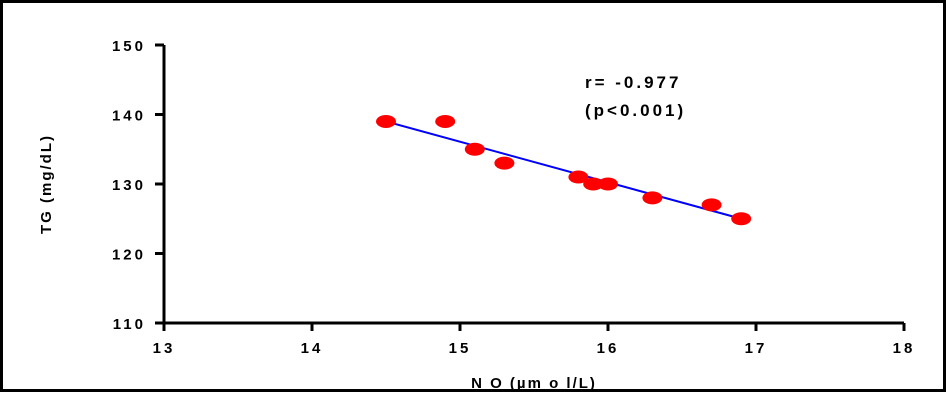 This screenshot has height=395, width=946. What do you see at coordinates (608, 348) in the screenshot?
I see `x-tick-label: 16` at bounding box center [608, 348].